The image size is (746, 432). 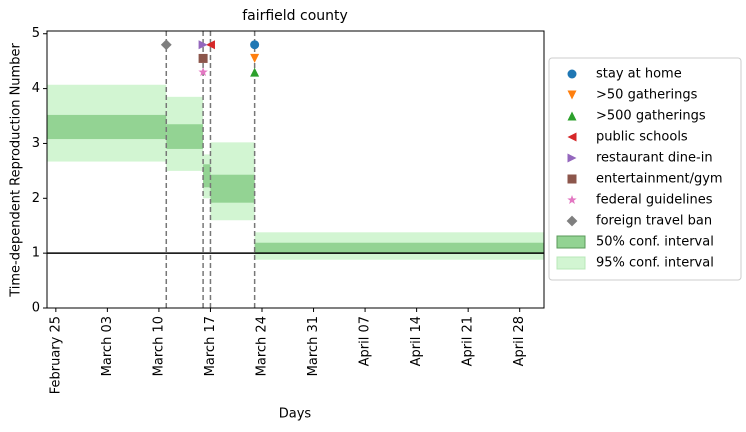 What do you see at coordinates (647, 95) in the screenshot?
I see `legend-label: >50 gatherings` at bounding box center [647, 95].